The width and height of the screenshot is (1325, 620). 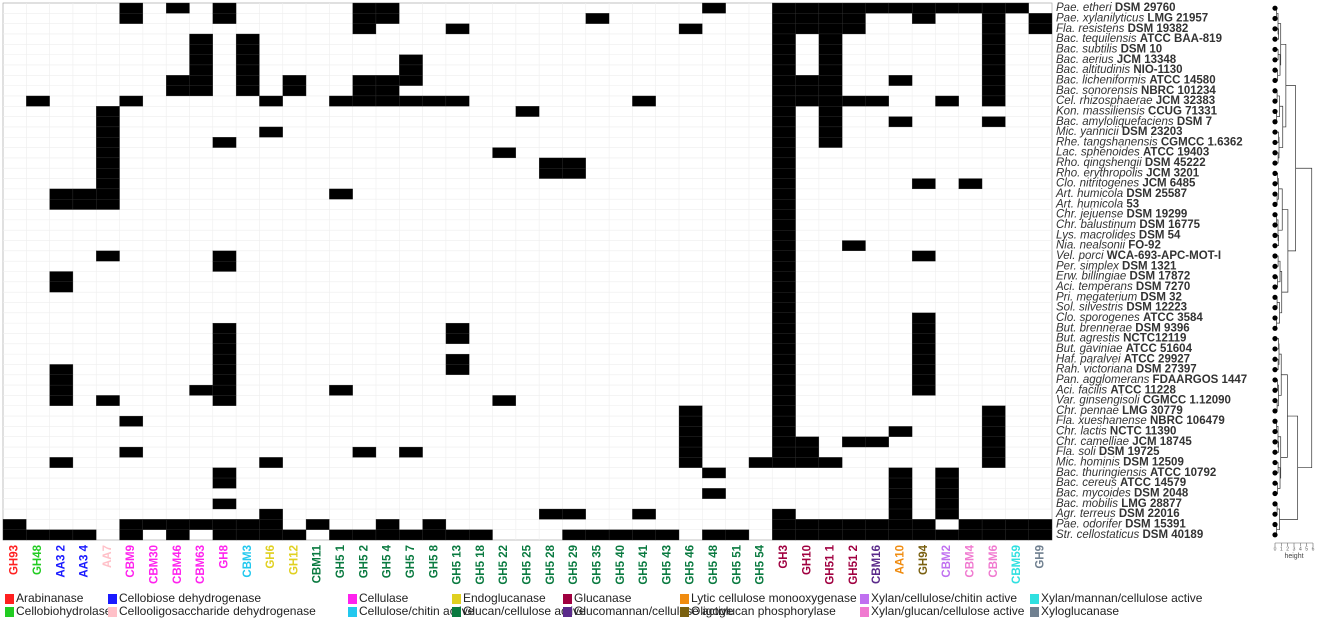 What do you see at coordinates (1084, 8) in the screenshot?
I see `species: Pae. etheri` at bounding box center [1084, 8].